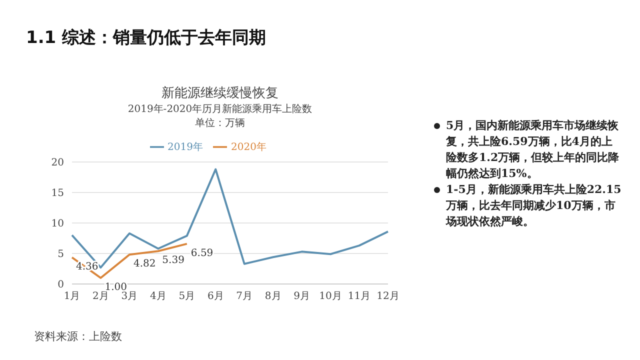 This screenshot has width=640, height=360. Describe the element at coordinates (330, 296) in the screenshot. I see `x-tick-label: 10月` at that location.